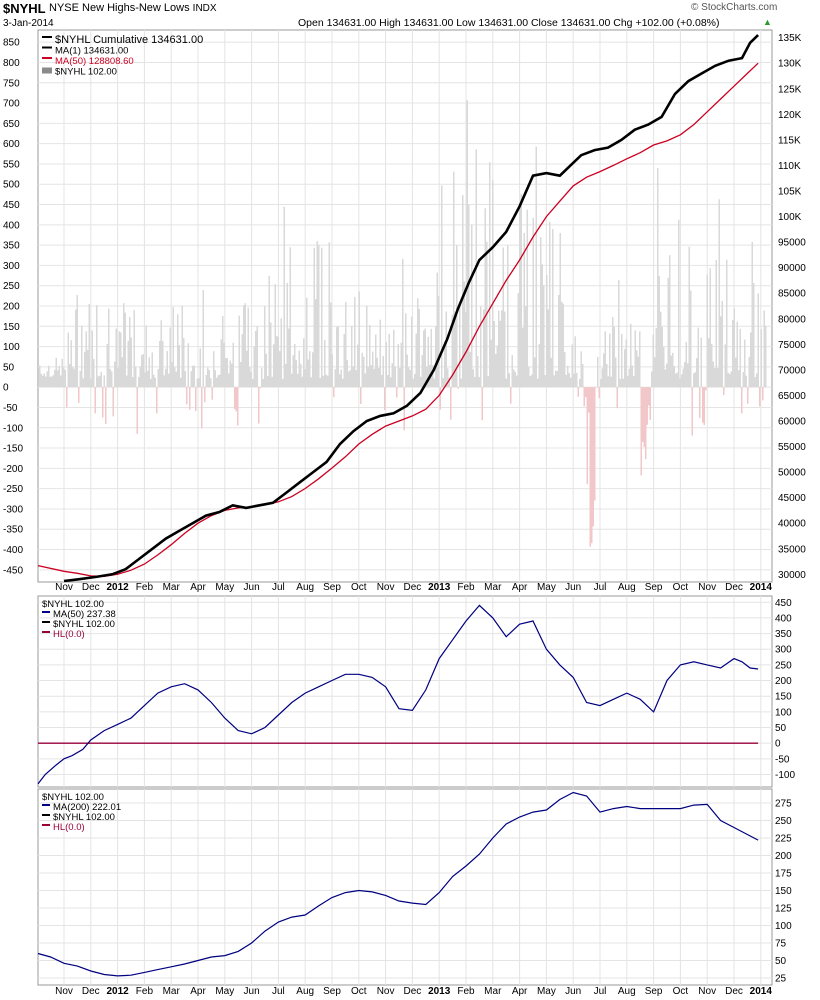 The height and width of the screenshot is (1000, 820). I want to click on x-tick-label: Sep, so click(654, 587).